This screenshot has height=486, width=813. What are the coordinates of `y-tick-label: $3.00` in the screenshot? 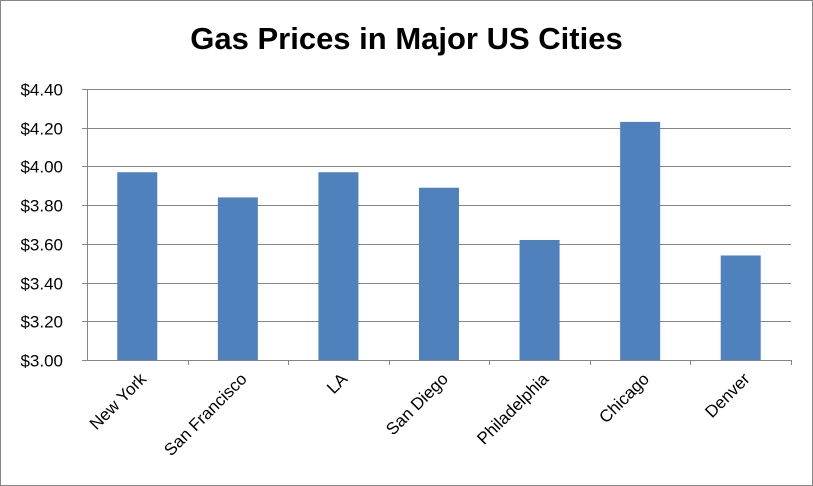 It's located at (41, 361).